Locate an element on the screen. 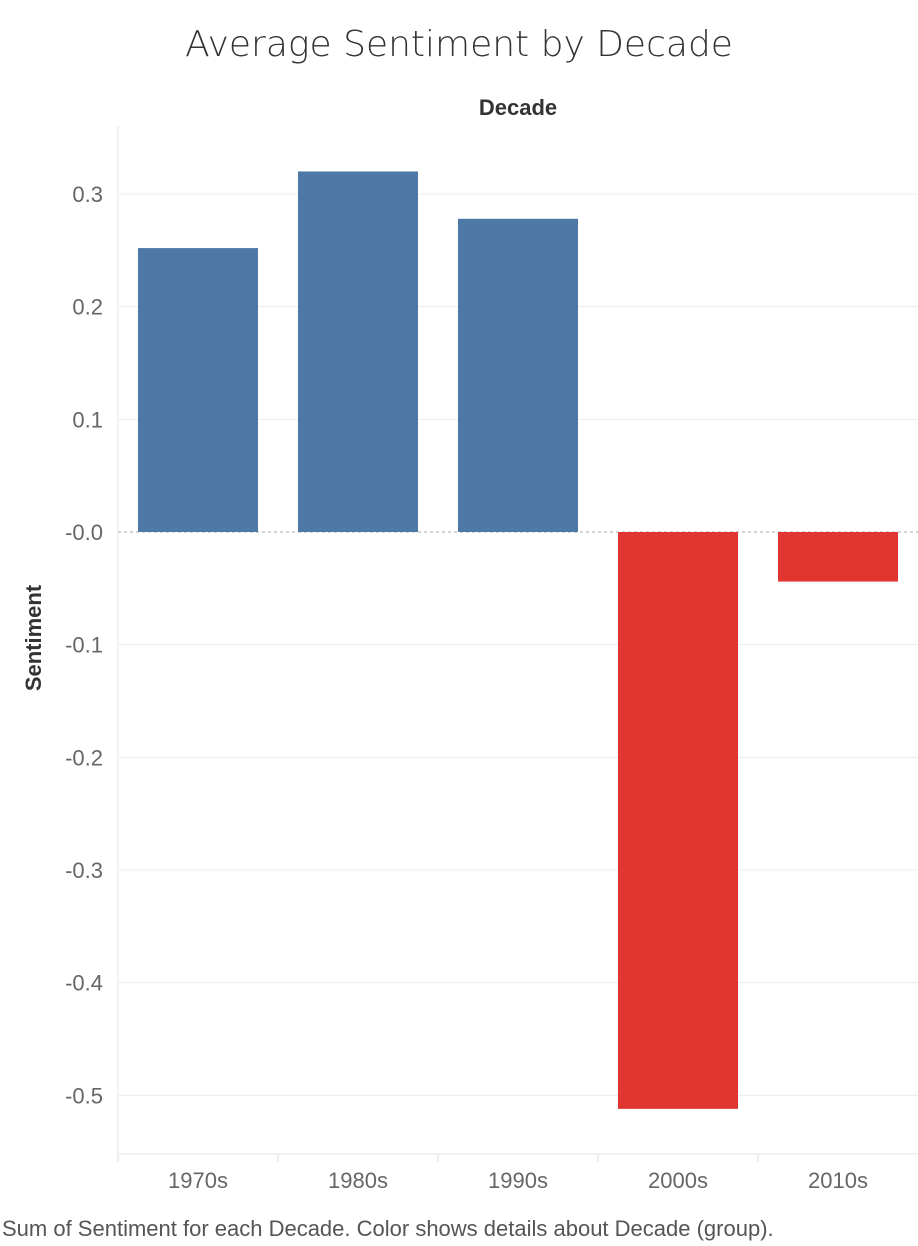 The image size is (918, 1246). bar-1970s is located at coordinates (198, 390).